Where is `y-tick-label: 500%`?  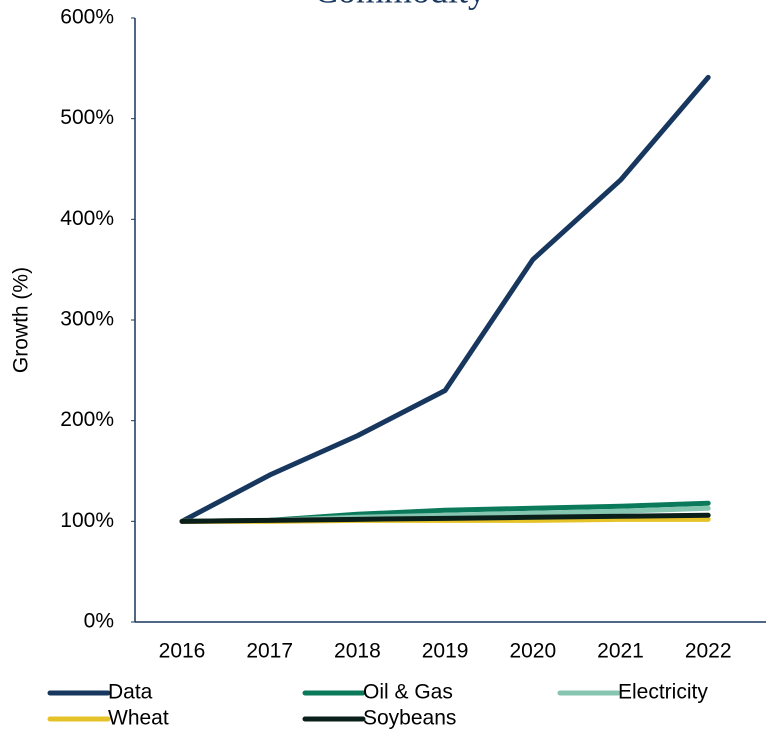
y-tick-label: 500% is located at coordinates (87, 117).